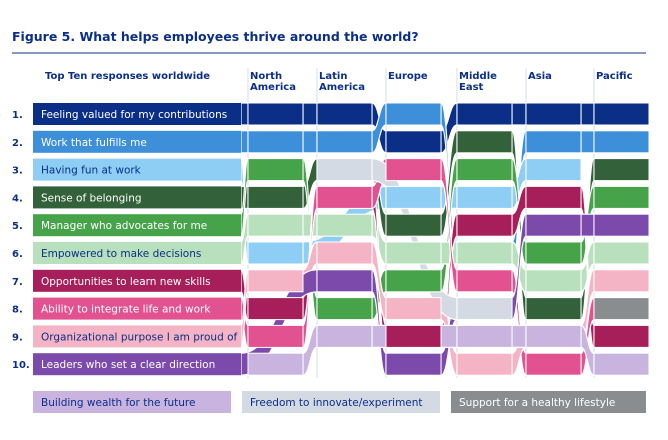 The width and height of the screenshot is (668, 440). I want to click on legend-label-freedom-to-innovate-experiment: Freedom to innovate/experiment, so click(336, 403).